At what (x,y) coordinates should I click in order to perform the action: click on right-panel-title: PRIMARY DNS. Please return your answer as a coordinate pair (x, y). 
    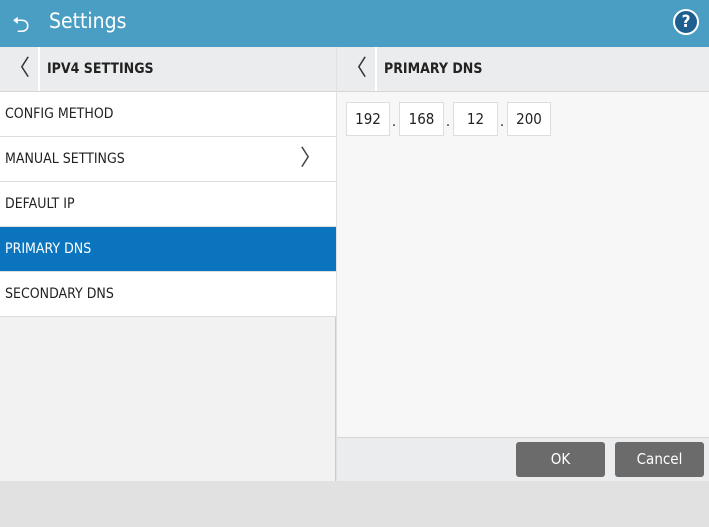
    Looking at the image, I should click on (433, 69).